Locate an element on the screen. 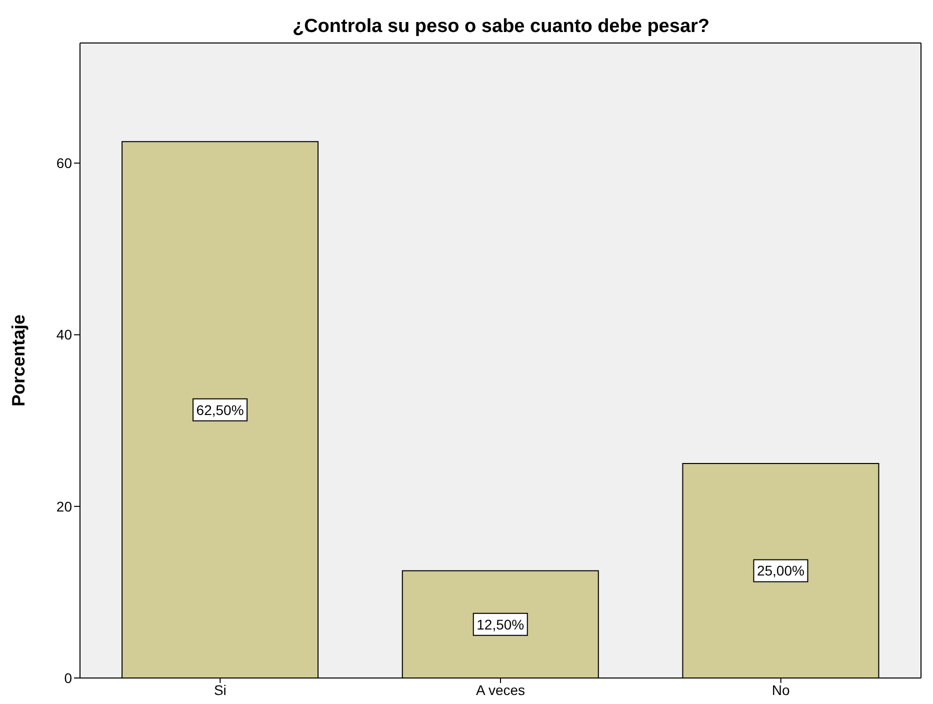  data-label: 12,50% is located at coordinates (500, 624).